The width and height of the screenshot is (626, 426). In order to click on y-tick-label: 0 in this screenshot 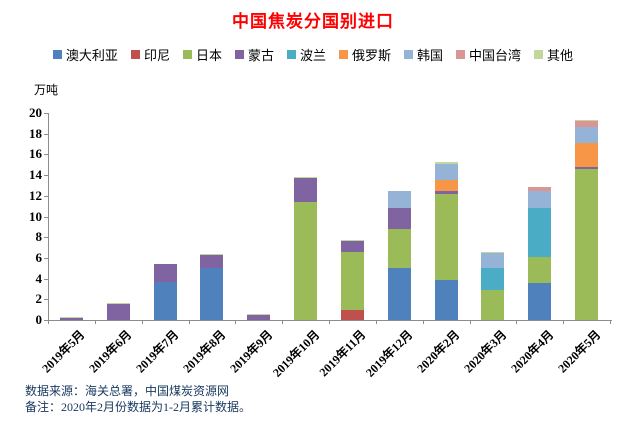, I will do `click(39, 319)`.